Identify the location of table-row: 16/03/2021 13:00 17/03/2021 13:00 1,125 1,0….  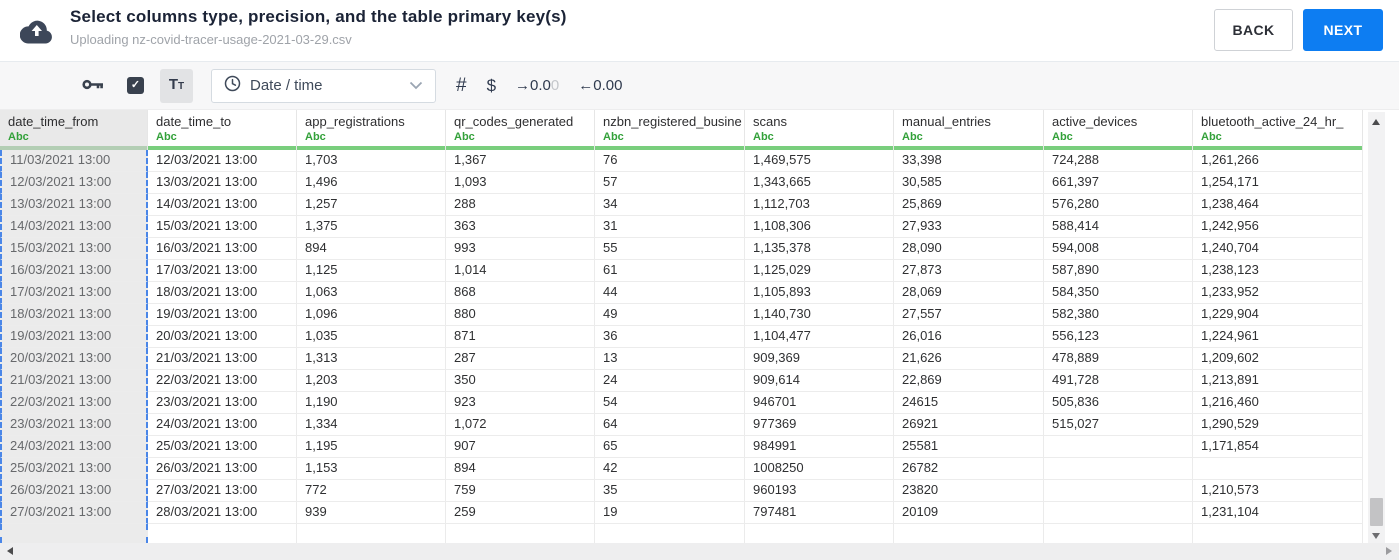
(681, 271).